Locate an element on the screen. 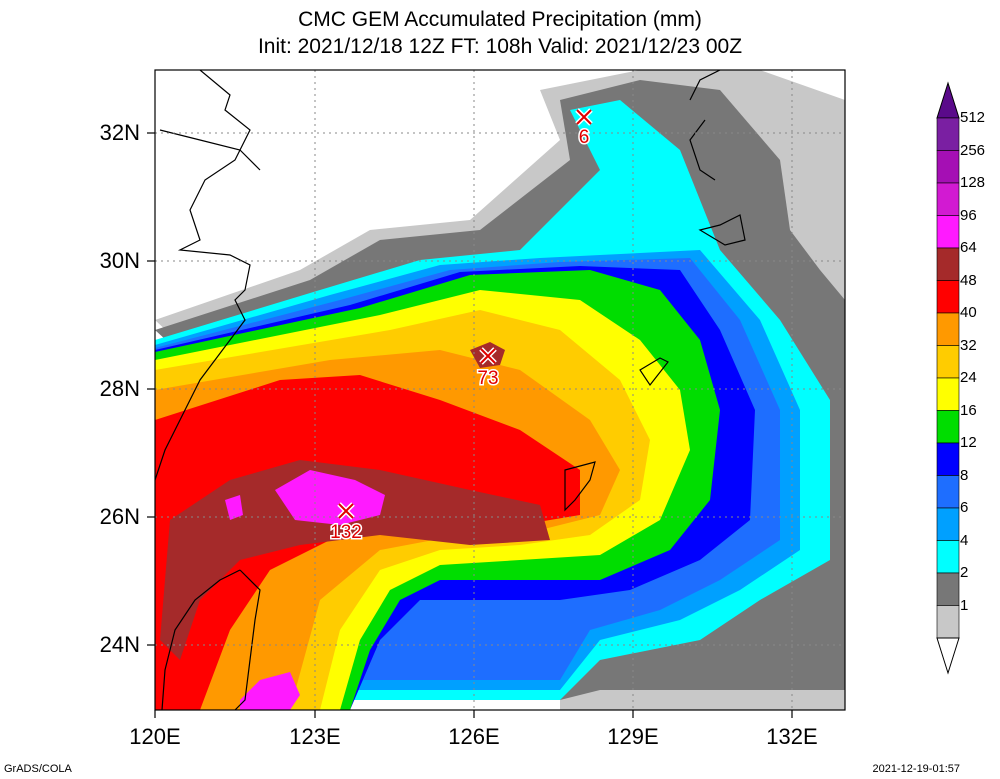  colorbar-level-label: 64 is located at coordinates (968, 247).